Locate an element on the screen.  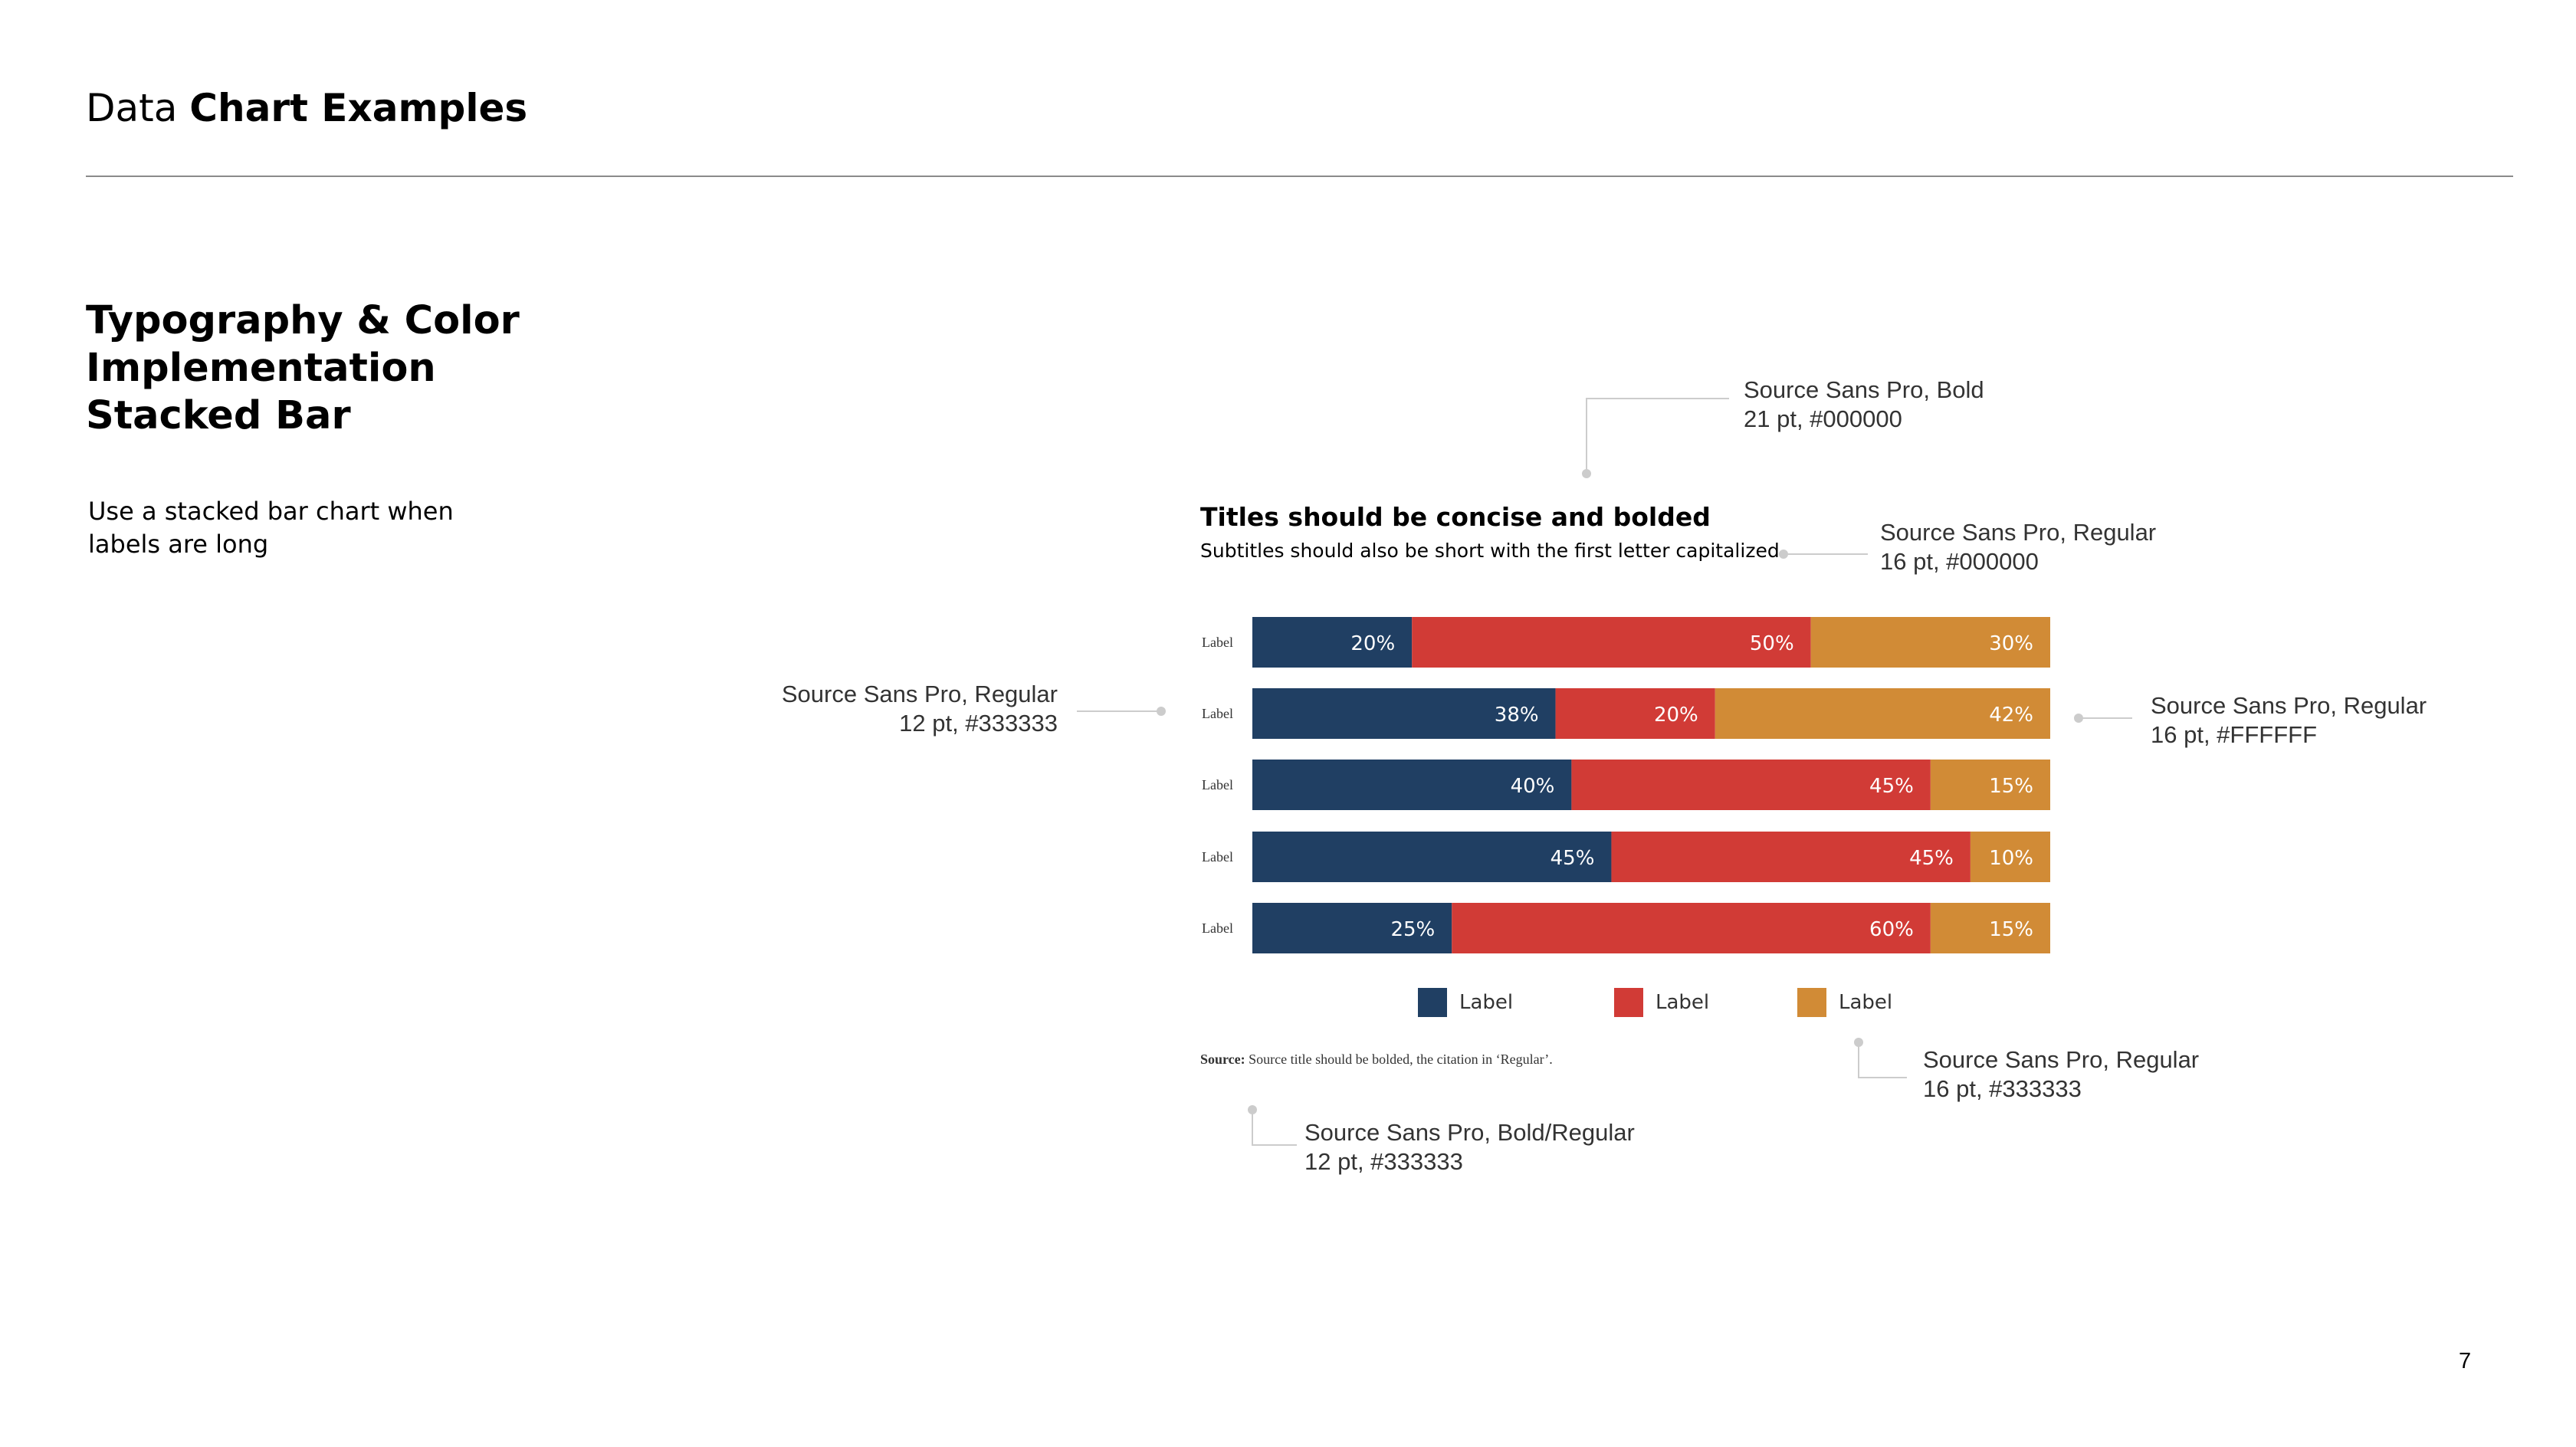
page-header: Data Chart Examples is located at coordinates (306, 108).